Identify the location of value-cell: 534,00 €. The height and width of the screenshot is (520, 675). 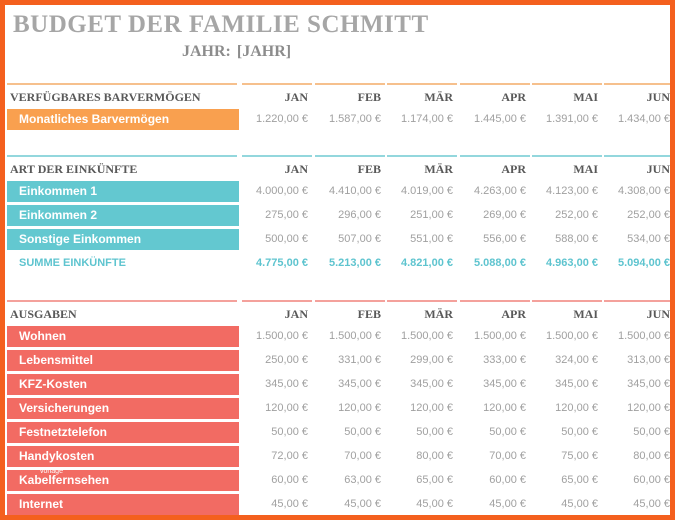
(648, 239).